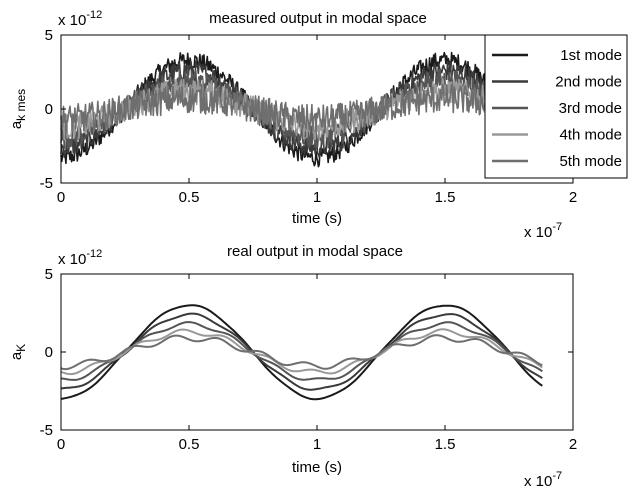 The height and width of the screenshot is (496, 631). Describe the element at coordinates (49, 352) in the screenshot. I see `bottom-y-tick-label: 0` at that location.